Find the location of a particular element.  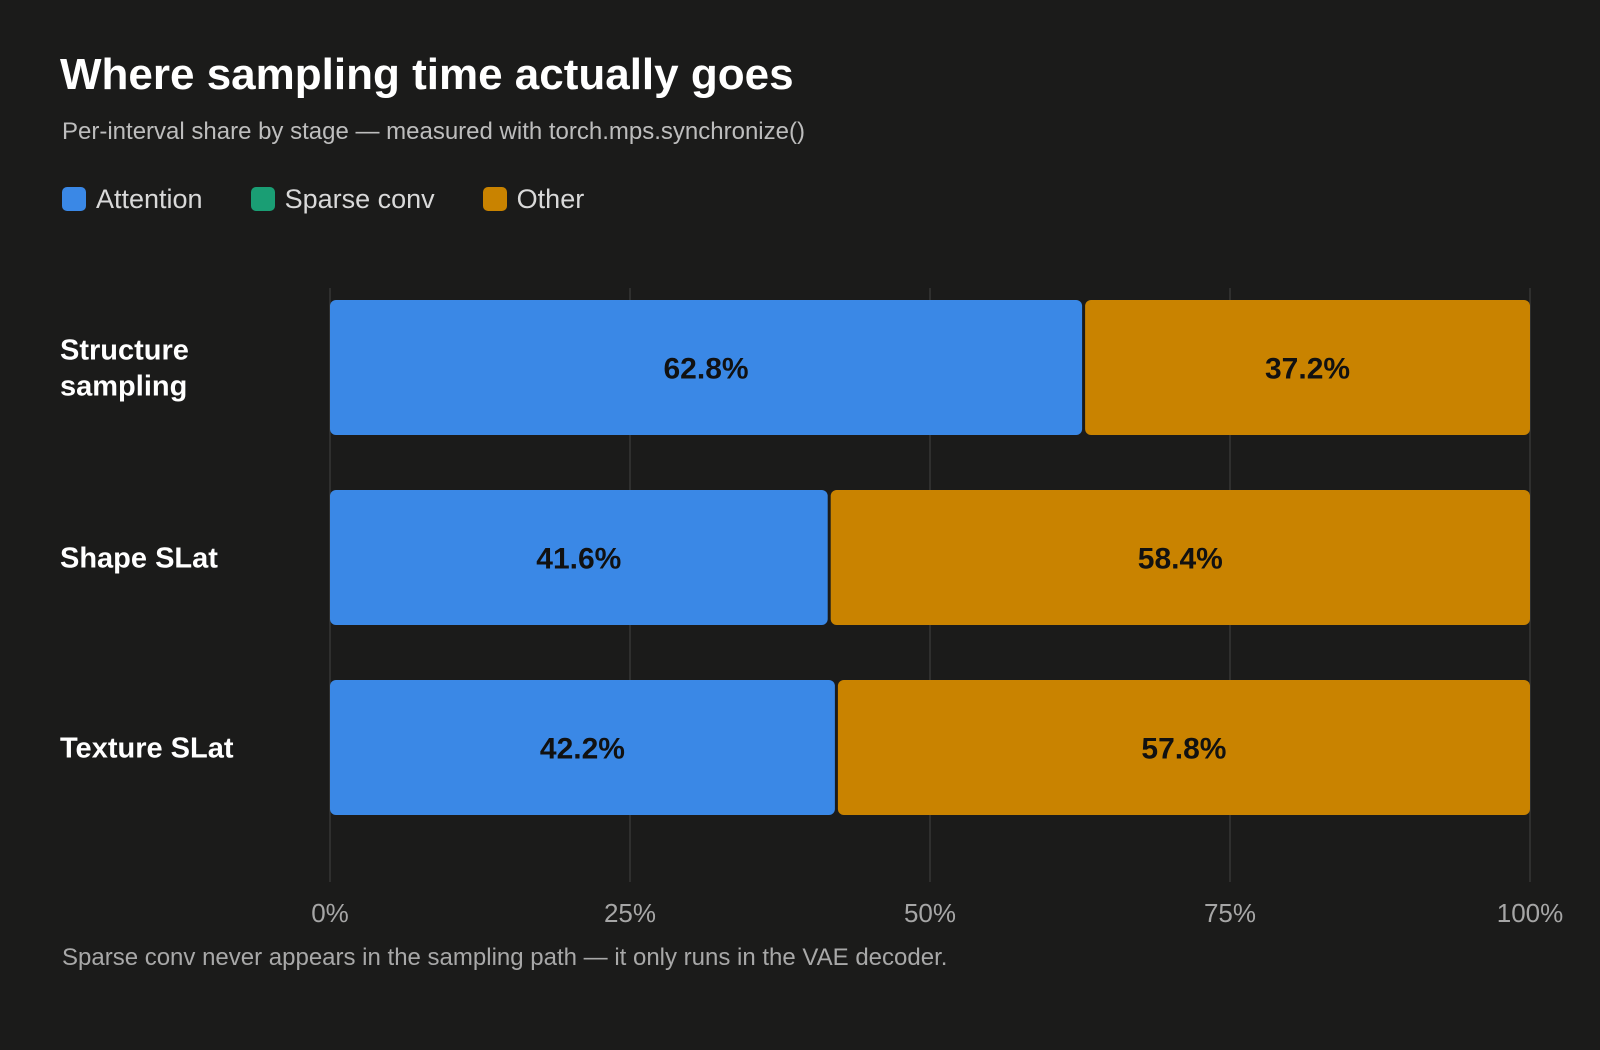

bar-value-label: 37.2% is located at coordinates (1307, 369).